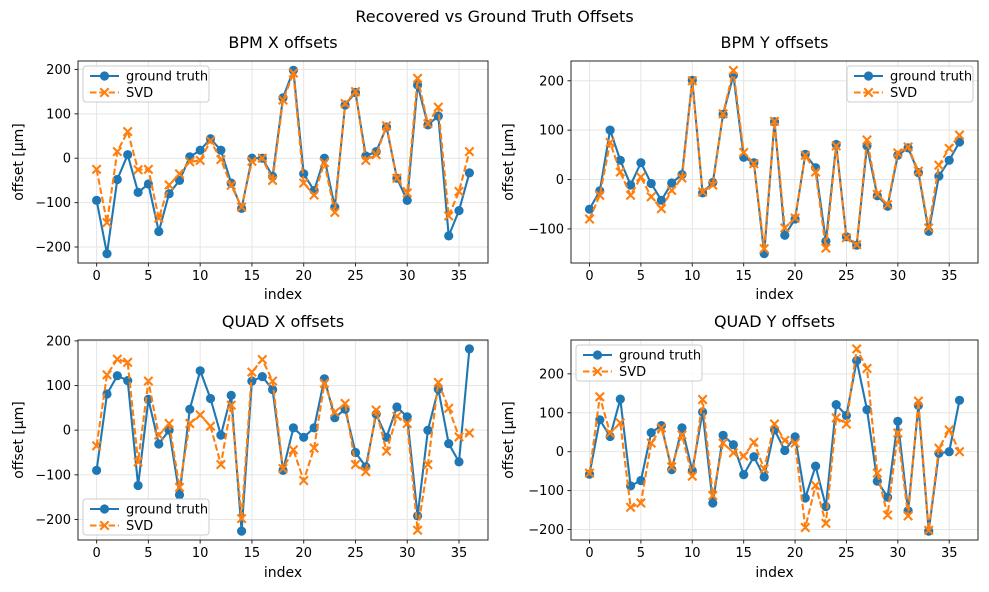 This screenshot has width=989, height=592. Describe the element at coordinates (283, 440) in the screenshot. I see `ground-truth-series` at that location.